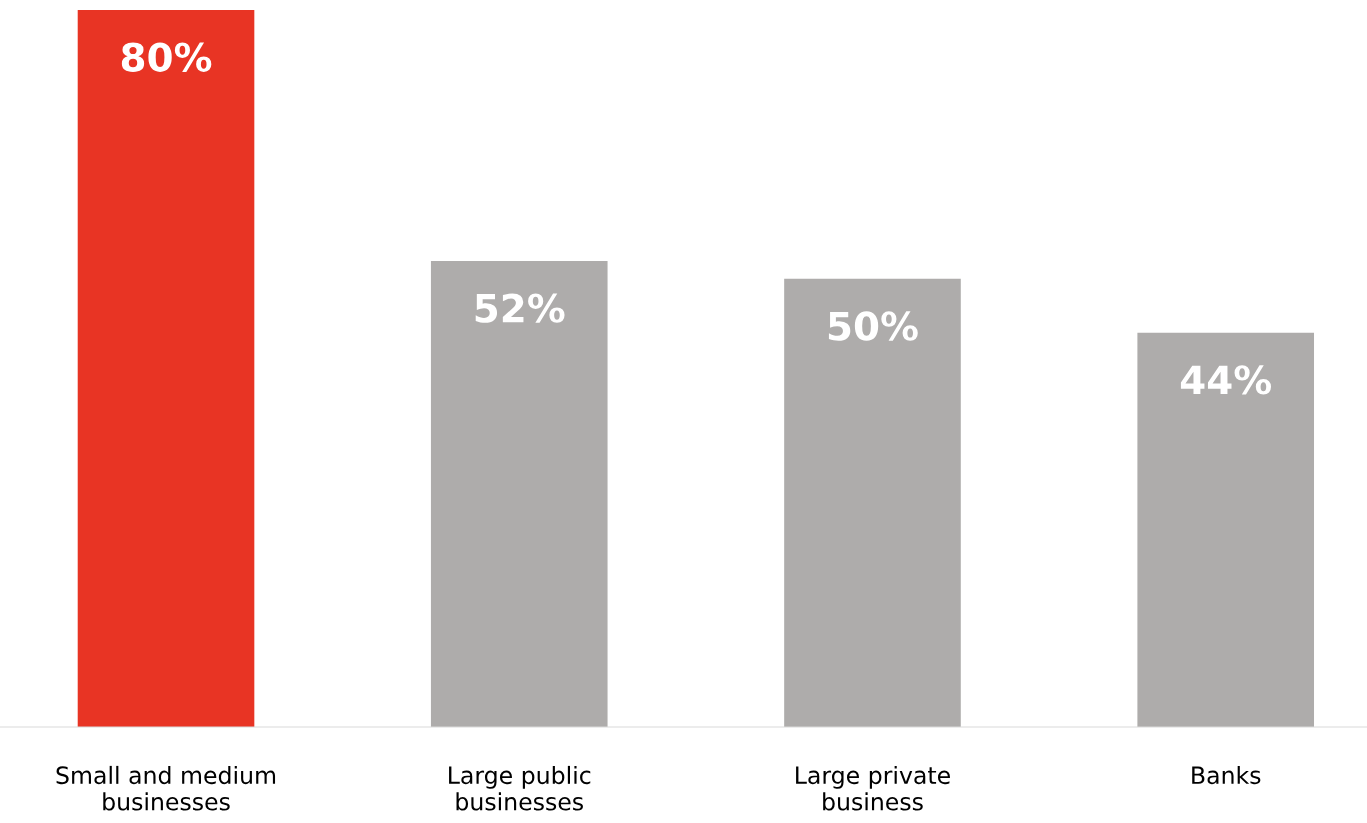 This screenshot has height=823, width=1367. What do you see at coordinates (520, 788) in the screenshot?
I see `x-tick-label: Large public businesses` at bounding box center [520, 788].